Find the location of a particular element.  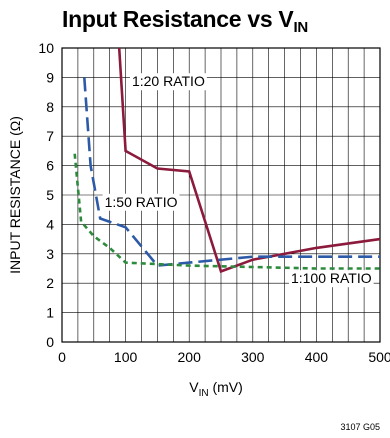

chart-title: Input Resistance vs VIN is located at coordinates (185, 21).